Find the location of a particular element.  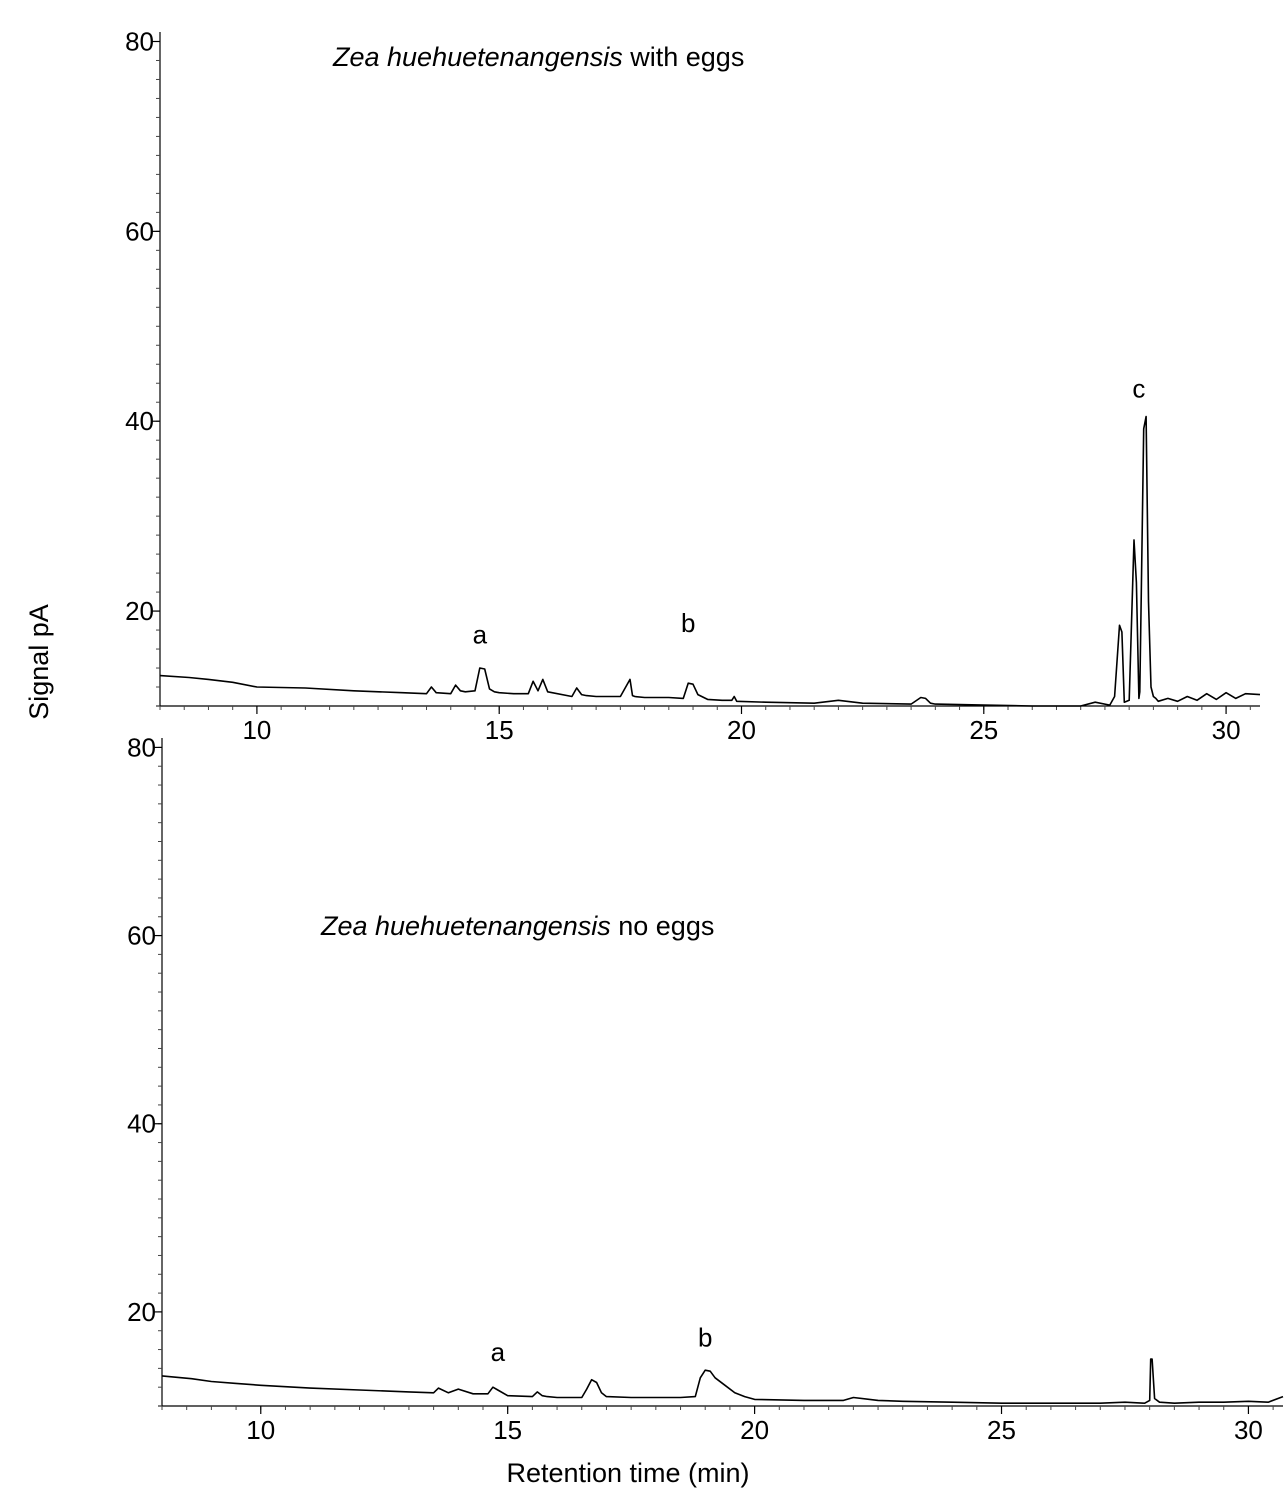

panel-title: Zea huehuetenangensis no eggs is located at coordinates (517, 926).